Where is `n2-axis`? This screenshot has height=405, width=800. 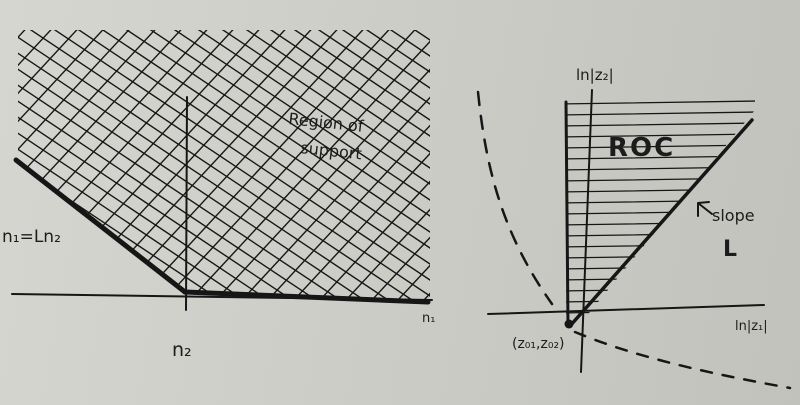
n2-axis is located at coordinates (186, 203).